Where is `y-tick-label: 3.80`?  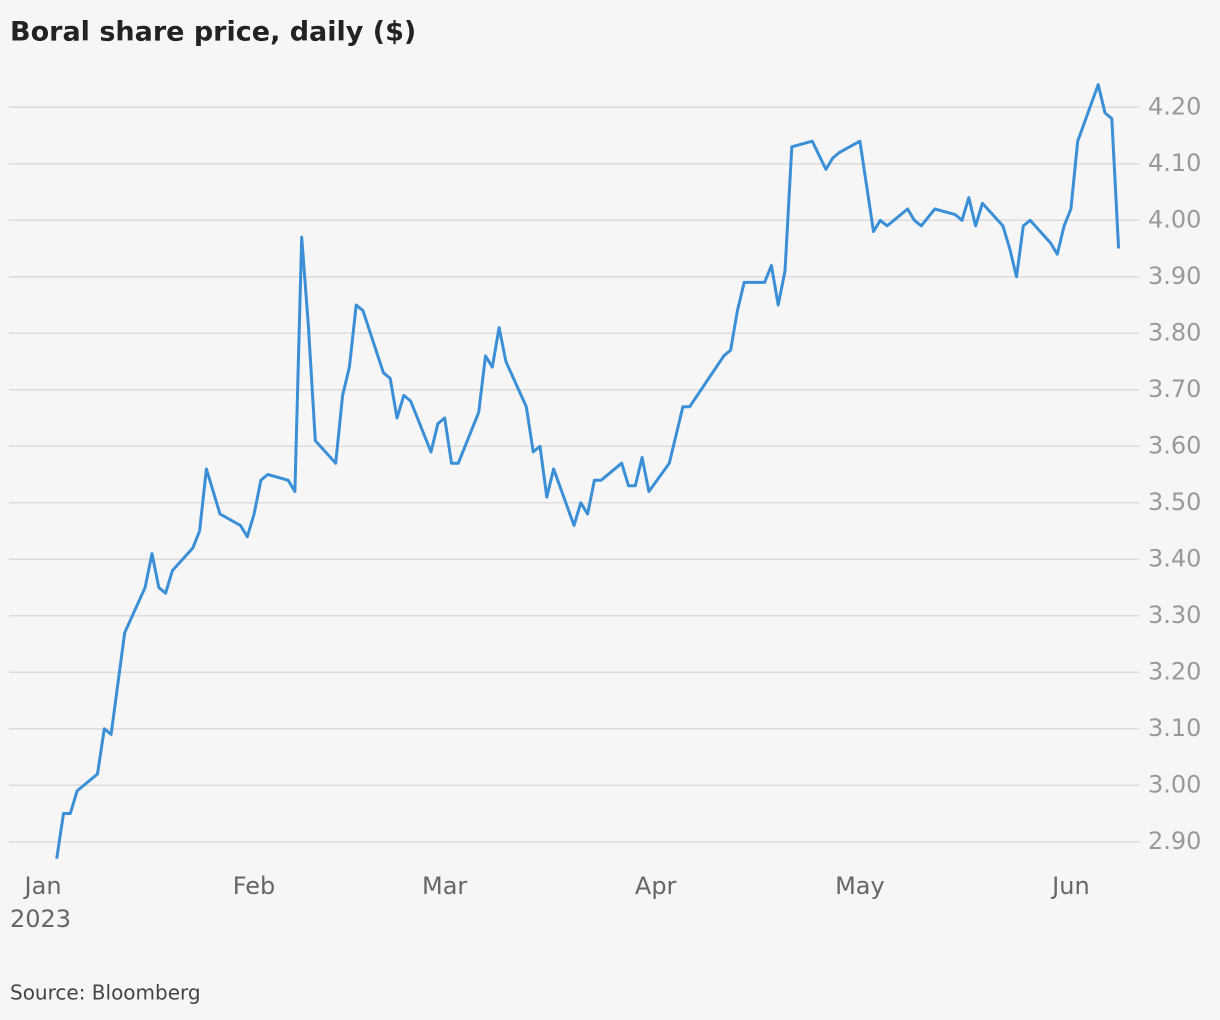
y-tick-label: 3.80 is located at coordinates (1174, 332).